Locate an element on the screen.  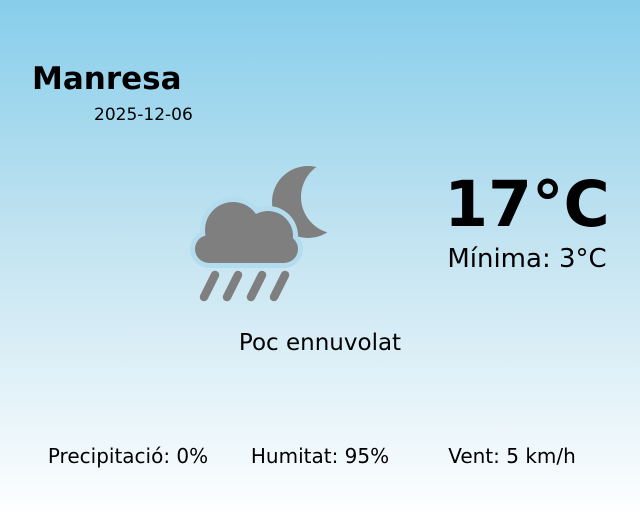
location-title: Manresa is located at coordinates (107, 79).